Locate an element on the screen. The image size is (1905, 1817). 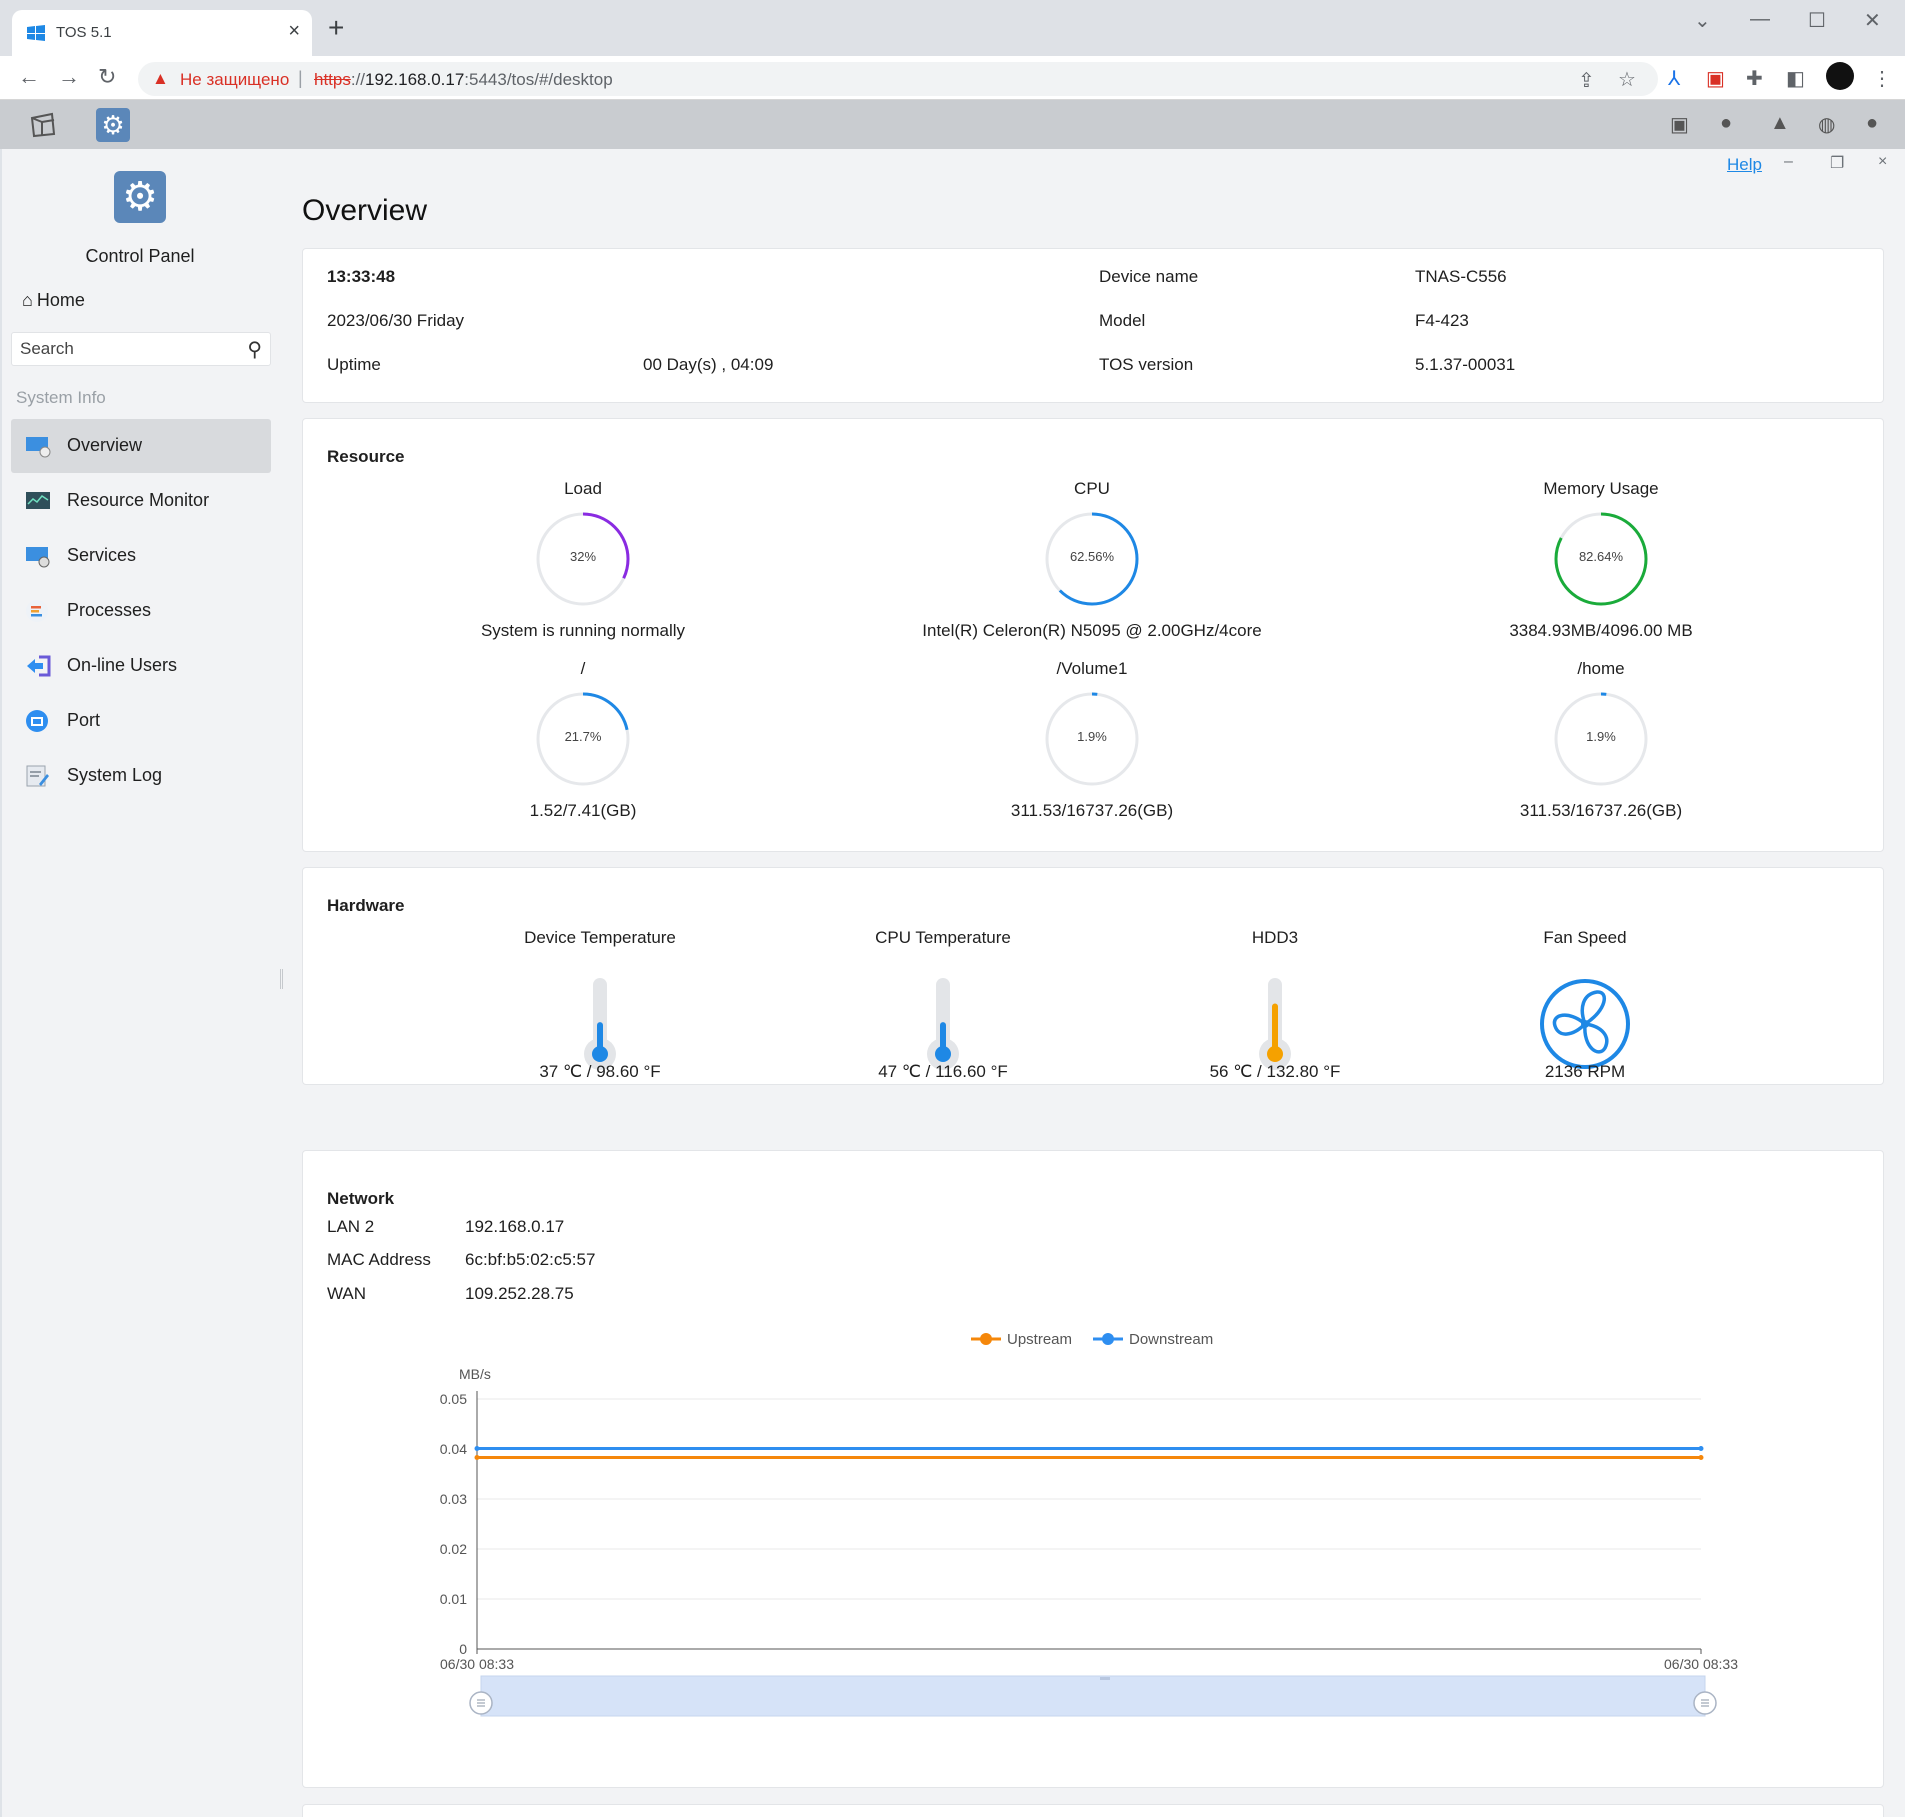
extension-acrobat-icon: ⅄ is located at coordinates (1674, 79).